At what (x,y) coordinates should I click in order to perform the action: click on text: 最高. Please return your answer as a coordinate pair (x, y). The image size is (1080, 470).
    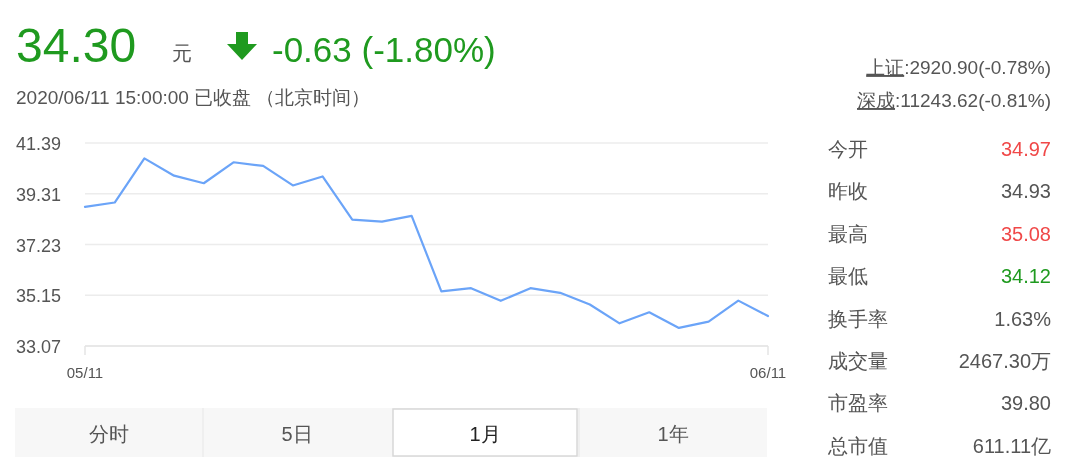
    Looking at the image, I should click on (848, 233).